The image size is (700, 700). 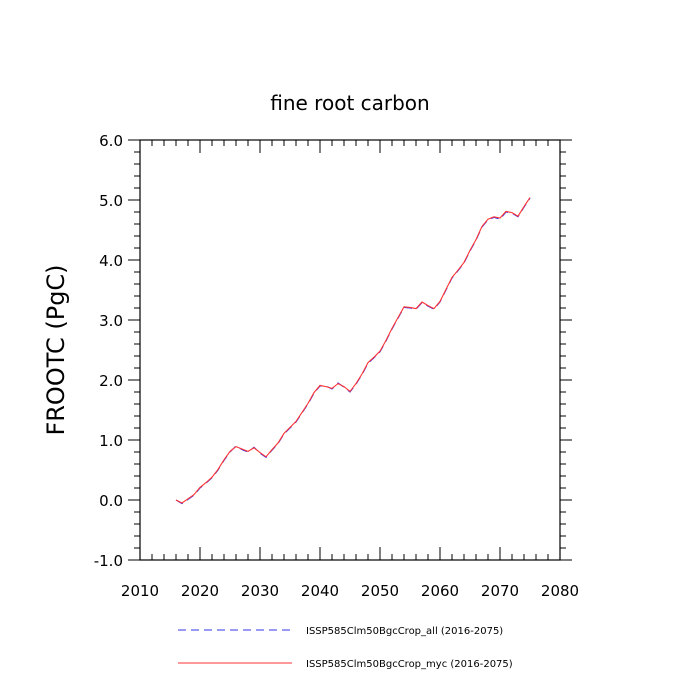 I want to click on x-tick-label: 2080, so click(x=560, y=591).